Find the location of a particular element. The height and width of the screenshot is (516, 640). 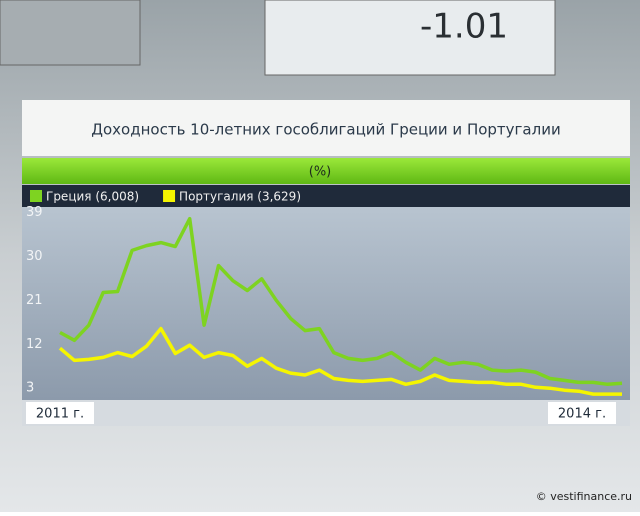

x-tick-label: 2011 г. is located at coordinates (60, 414).